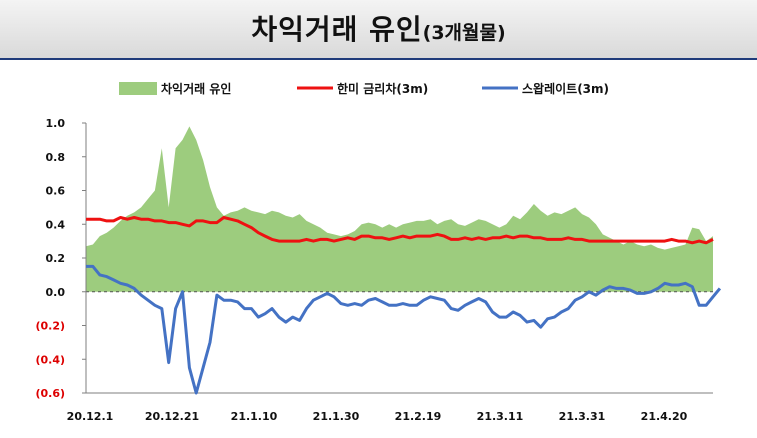 This screenshot has width=757, height=438. I want to click on legend-label-blue: 스왑레이트(3m), so click(565, 88).